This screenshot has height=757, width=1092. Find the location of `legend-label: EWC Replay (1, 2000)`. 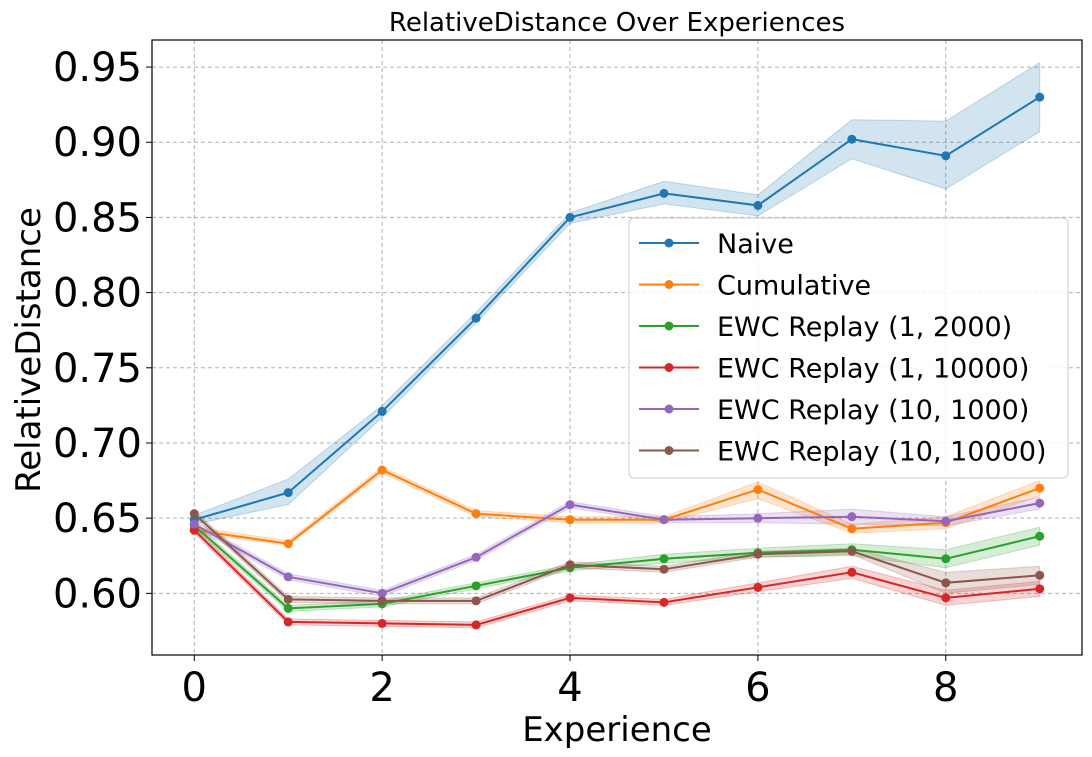

legend-label: EWC Replay (1, 2000) is located at coordinates (864, 327).